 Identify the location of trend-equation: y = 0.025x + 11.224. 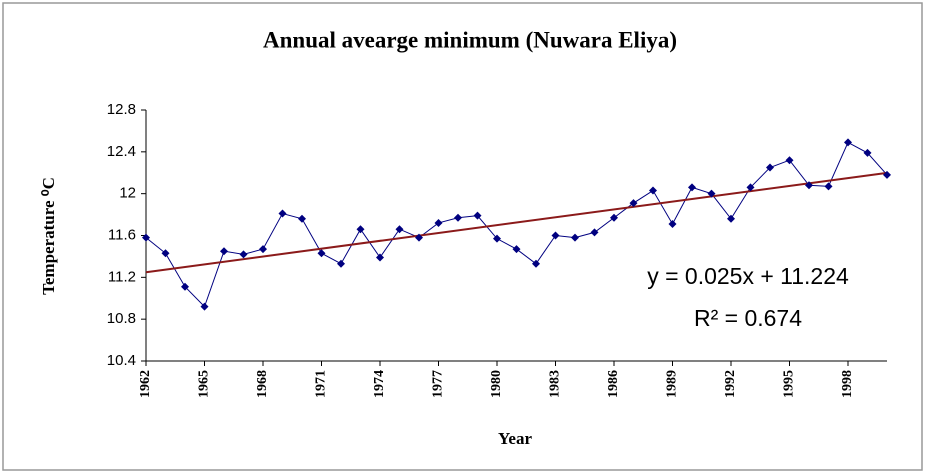
(748, 276).